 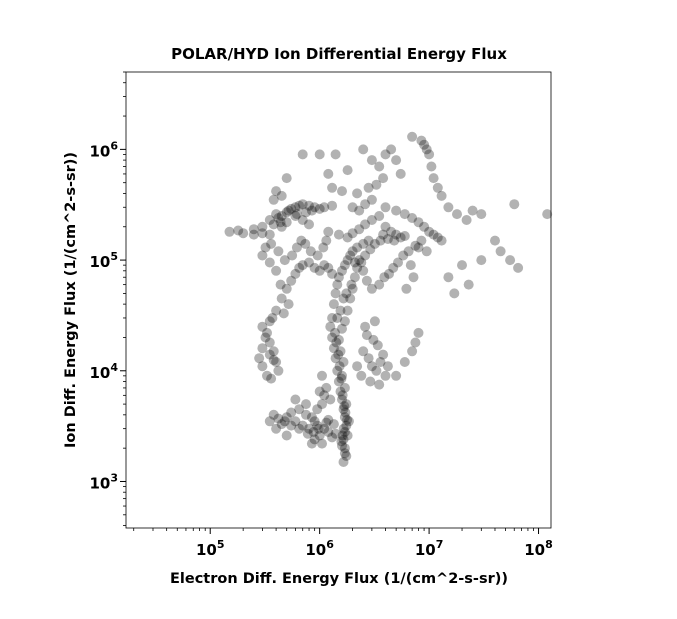 I want to click on y-axis-label: Ion Diff. Energy Flux (1/(cm^2-s-sr)), so click(x=71, y=300).